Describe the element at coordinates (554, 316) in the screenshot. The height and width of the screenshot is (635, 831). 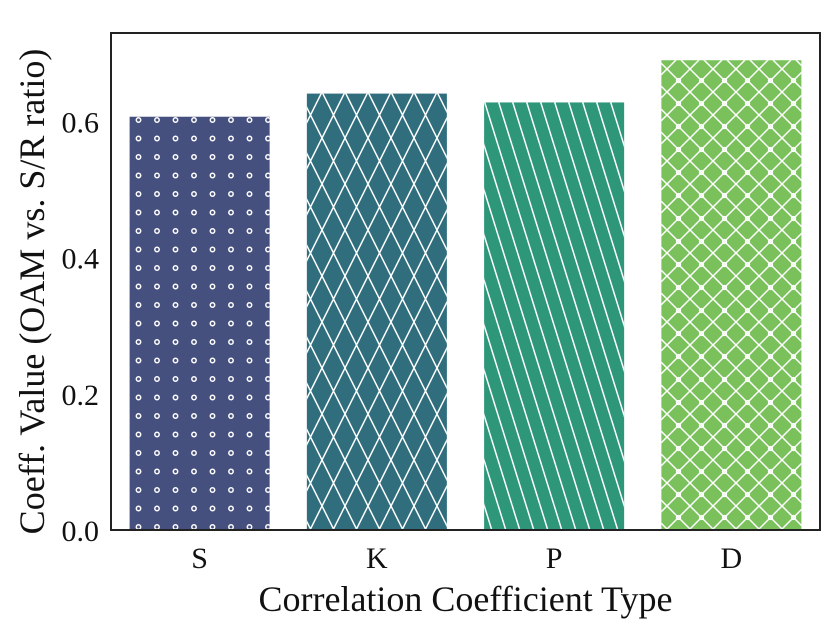
I see `bar-hatch-P` at that location.